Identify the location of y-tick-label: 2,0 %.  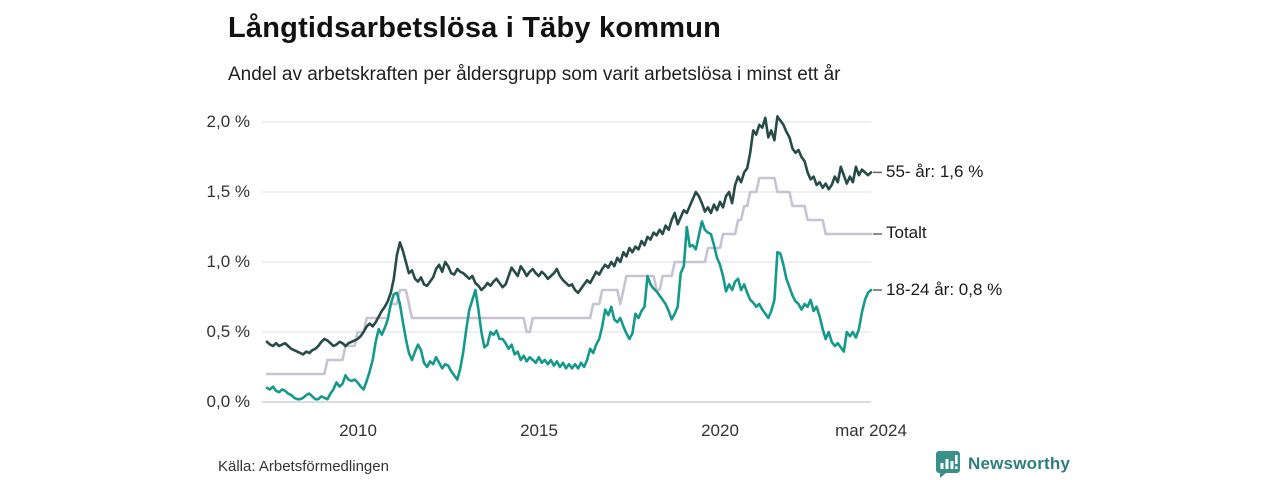
(228, 121).